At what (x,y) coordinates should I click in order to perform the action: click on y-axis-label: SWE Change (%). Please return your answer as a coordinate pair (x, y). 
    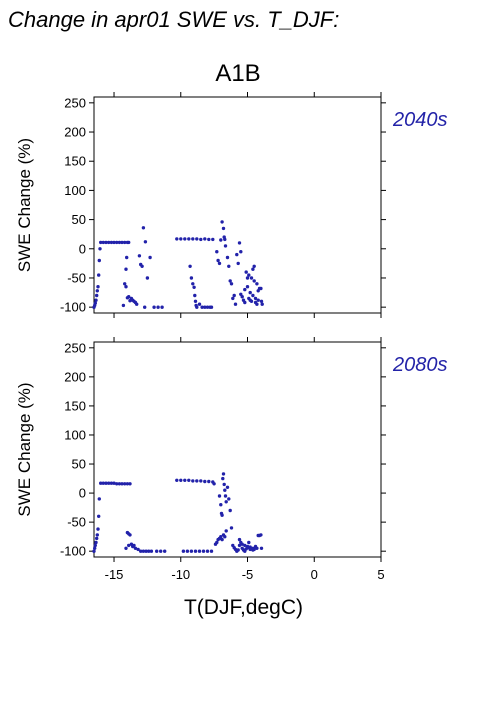
    Looking at the image, I should click on (24, 205).